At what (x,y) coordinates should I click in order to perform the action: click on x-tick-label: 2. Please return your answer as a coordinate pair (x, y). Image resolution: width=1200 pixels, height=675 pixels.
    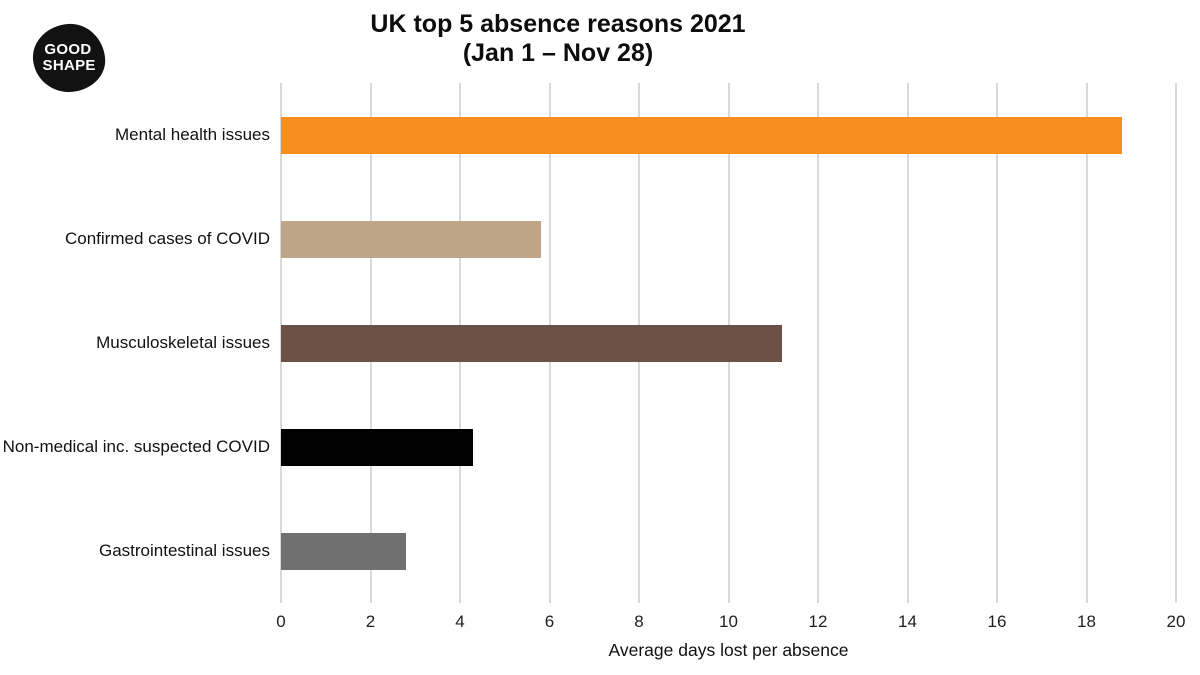
    Looking at the image, I should click on (370, 621).